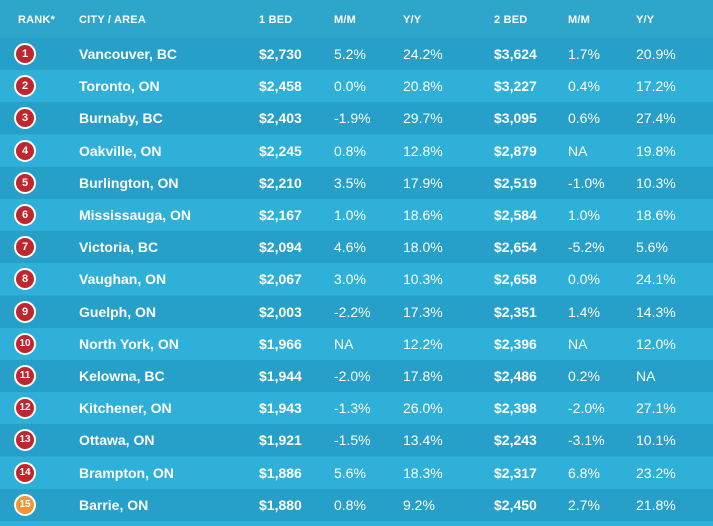 This screenshot has height=526, width=713. I want to click on one-bed-mm: -2.2%, so click(352, 311).